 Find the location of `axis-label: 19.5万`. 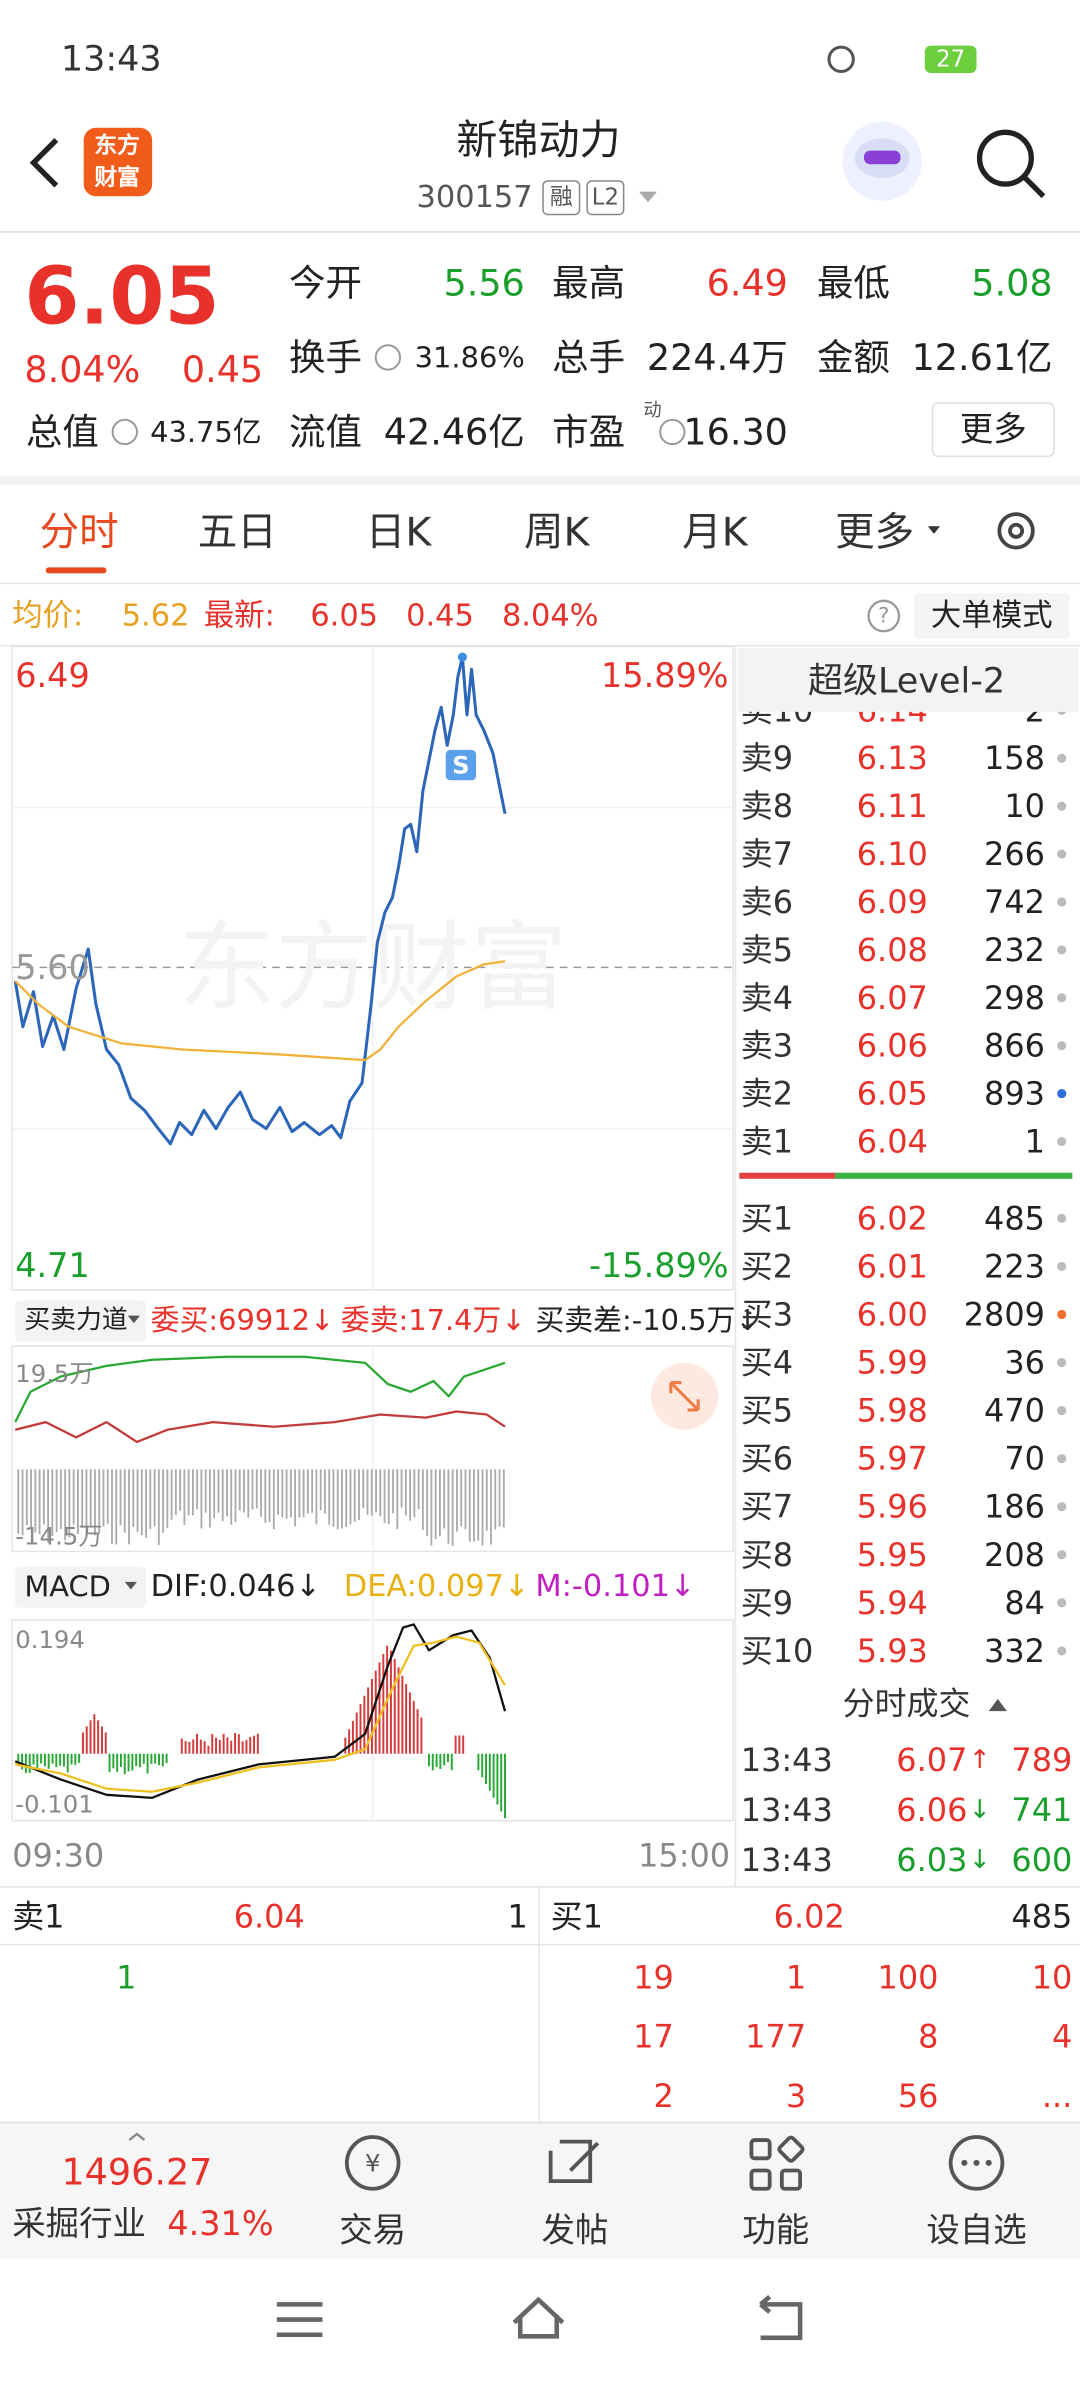

axis-label: 19.5万 is located at coordinates (54, 1373).